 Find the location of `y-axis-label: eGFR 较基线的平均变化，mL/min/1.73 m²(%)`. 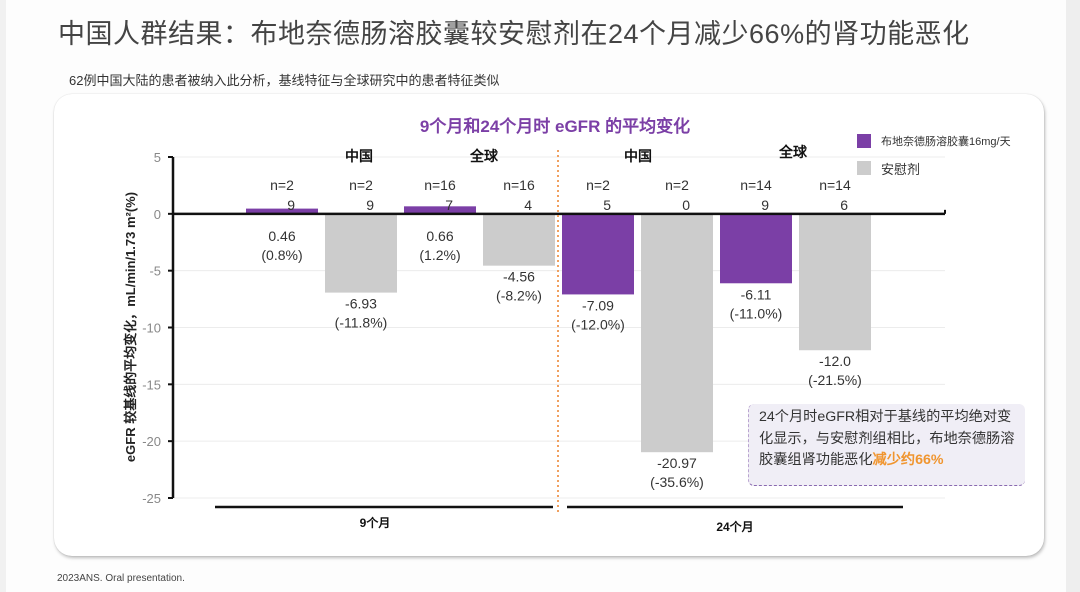

y-axis-label: eGFR 较基线的平均变化，mL/min/1.73 m²(%) is located at coordinates (130, 327).